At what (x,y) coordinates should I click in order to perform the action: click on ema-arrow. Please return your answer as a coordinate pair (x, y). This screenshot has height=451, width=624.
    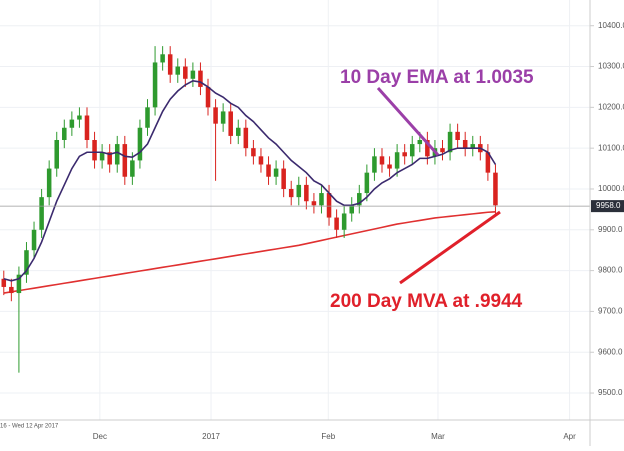
    Looking at the image, I should click on (408, 121).